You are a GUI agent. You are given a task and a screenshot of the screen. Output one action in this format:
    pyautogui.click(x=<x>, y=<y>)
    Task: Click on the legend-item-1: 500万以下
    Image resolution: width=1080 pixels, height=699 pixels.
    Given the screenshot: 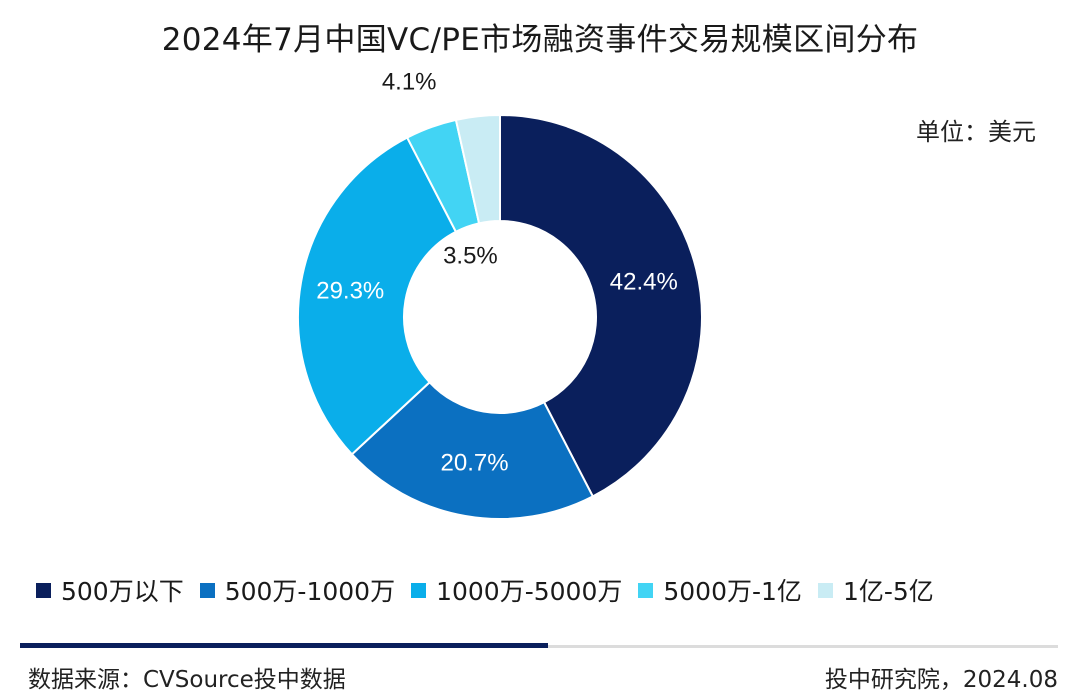 What is the action you would take?
    pyautogui.click(x=110, y=590)
    